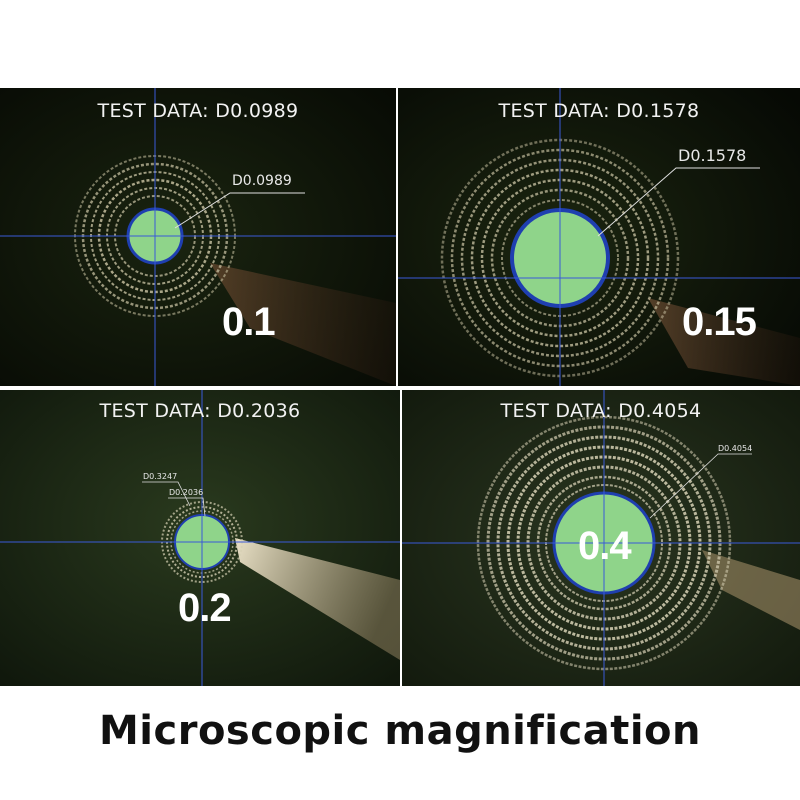 This screenshot has height=800, width=800. What do you see at coordinates (601, 411) in the screenshot?
I see `test-data-label: TEST DATA: D0.4054` at bounding box center [601, 411].